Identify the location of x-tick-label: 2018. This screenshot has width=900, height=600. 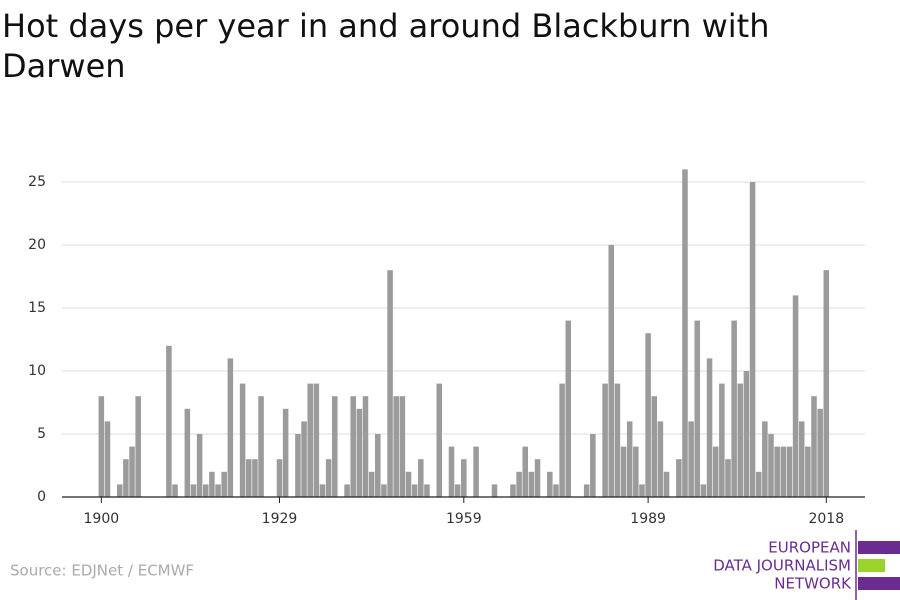
(826, 519).